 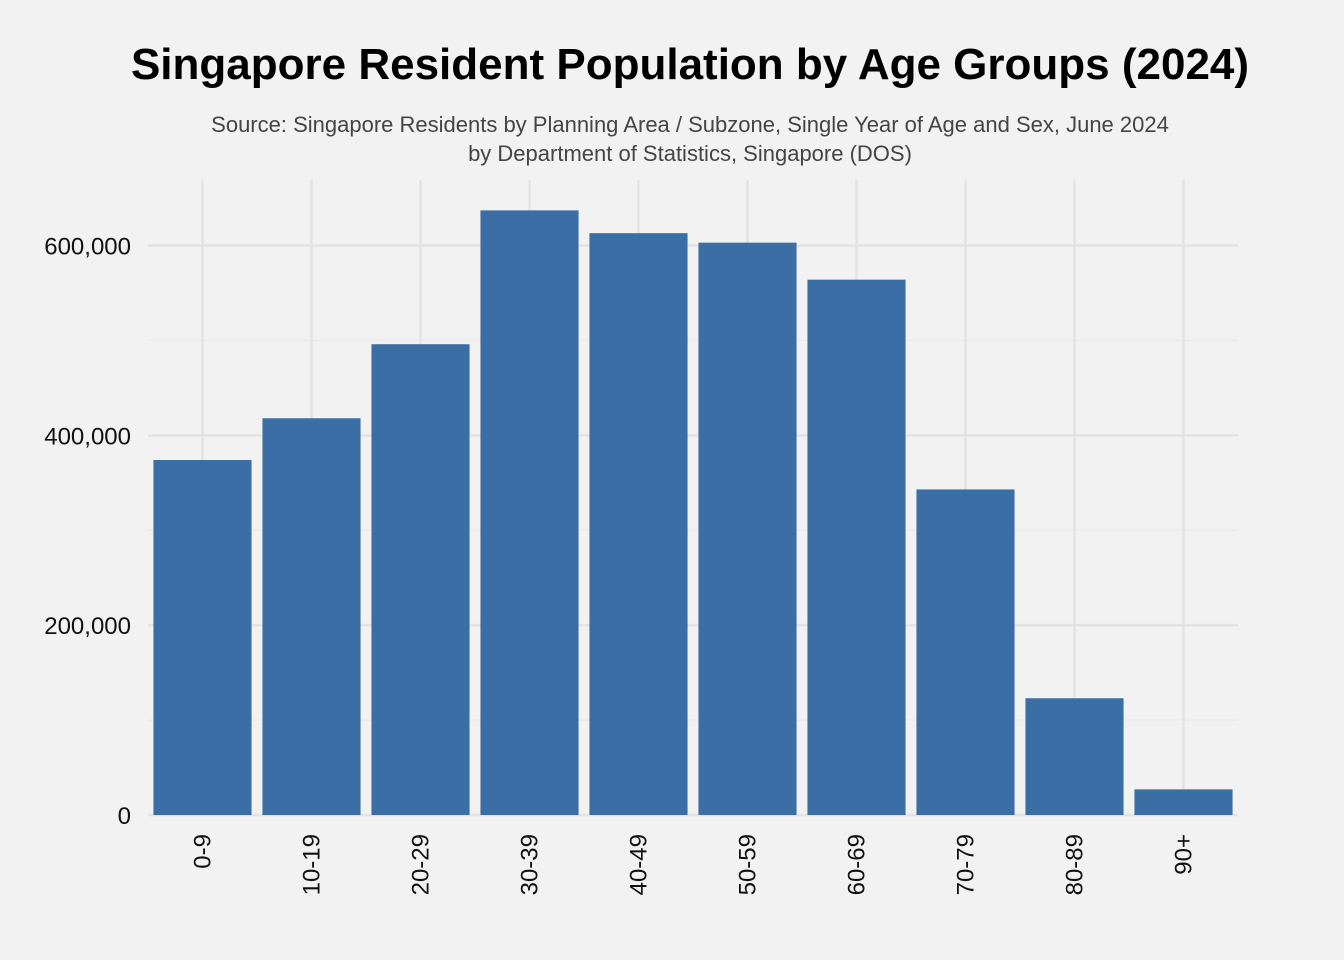 I want to click on y-tick-label: 0, so click(x=124, y=816).